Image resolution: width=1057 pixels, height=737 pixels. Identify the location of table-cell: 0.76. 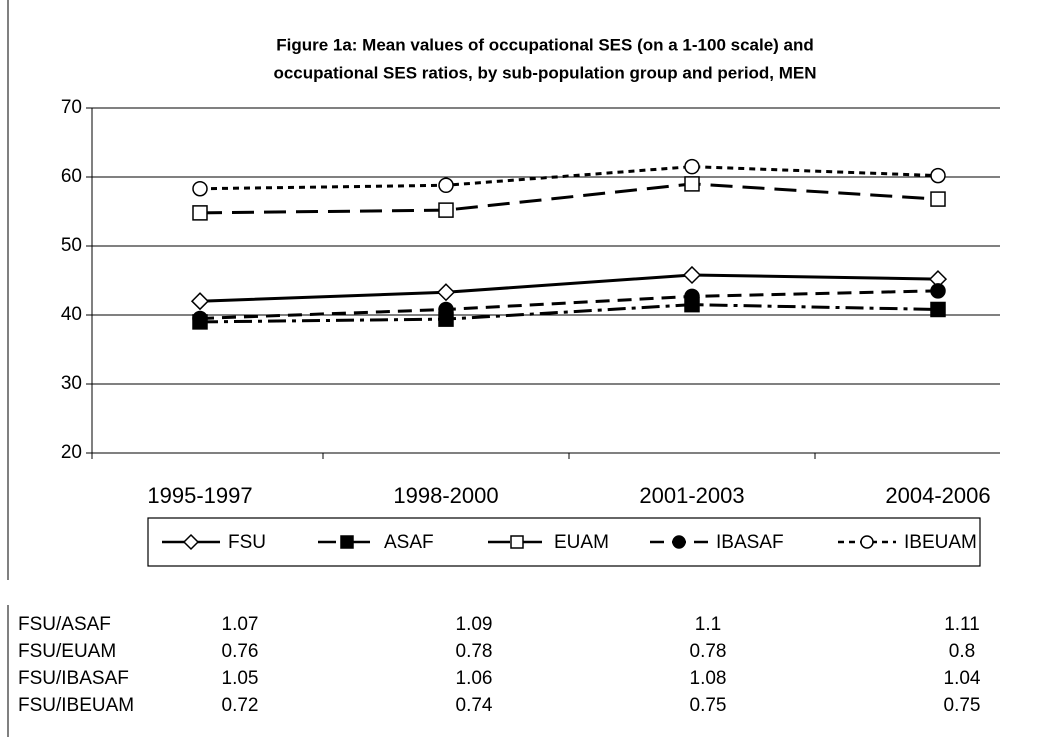
(240, 651).